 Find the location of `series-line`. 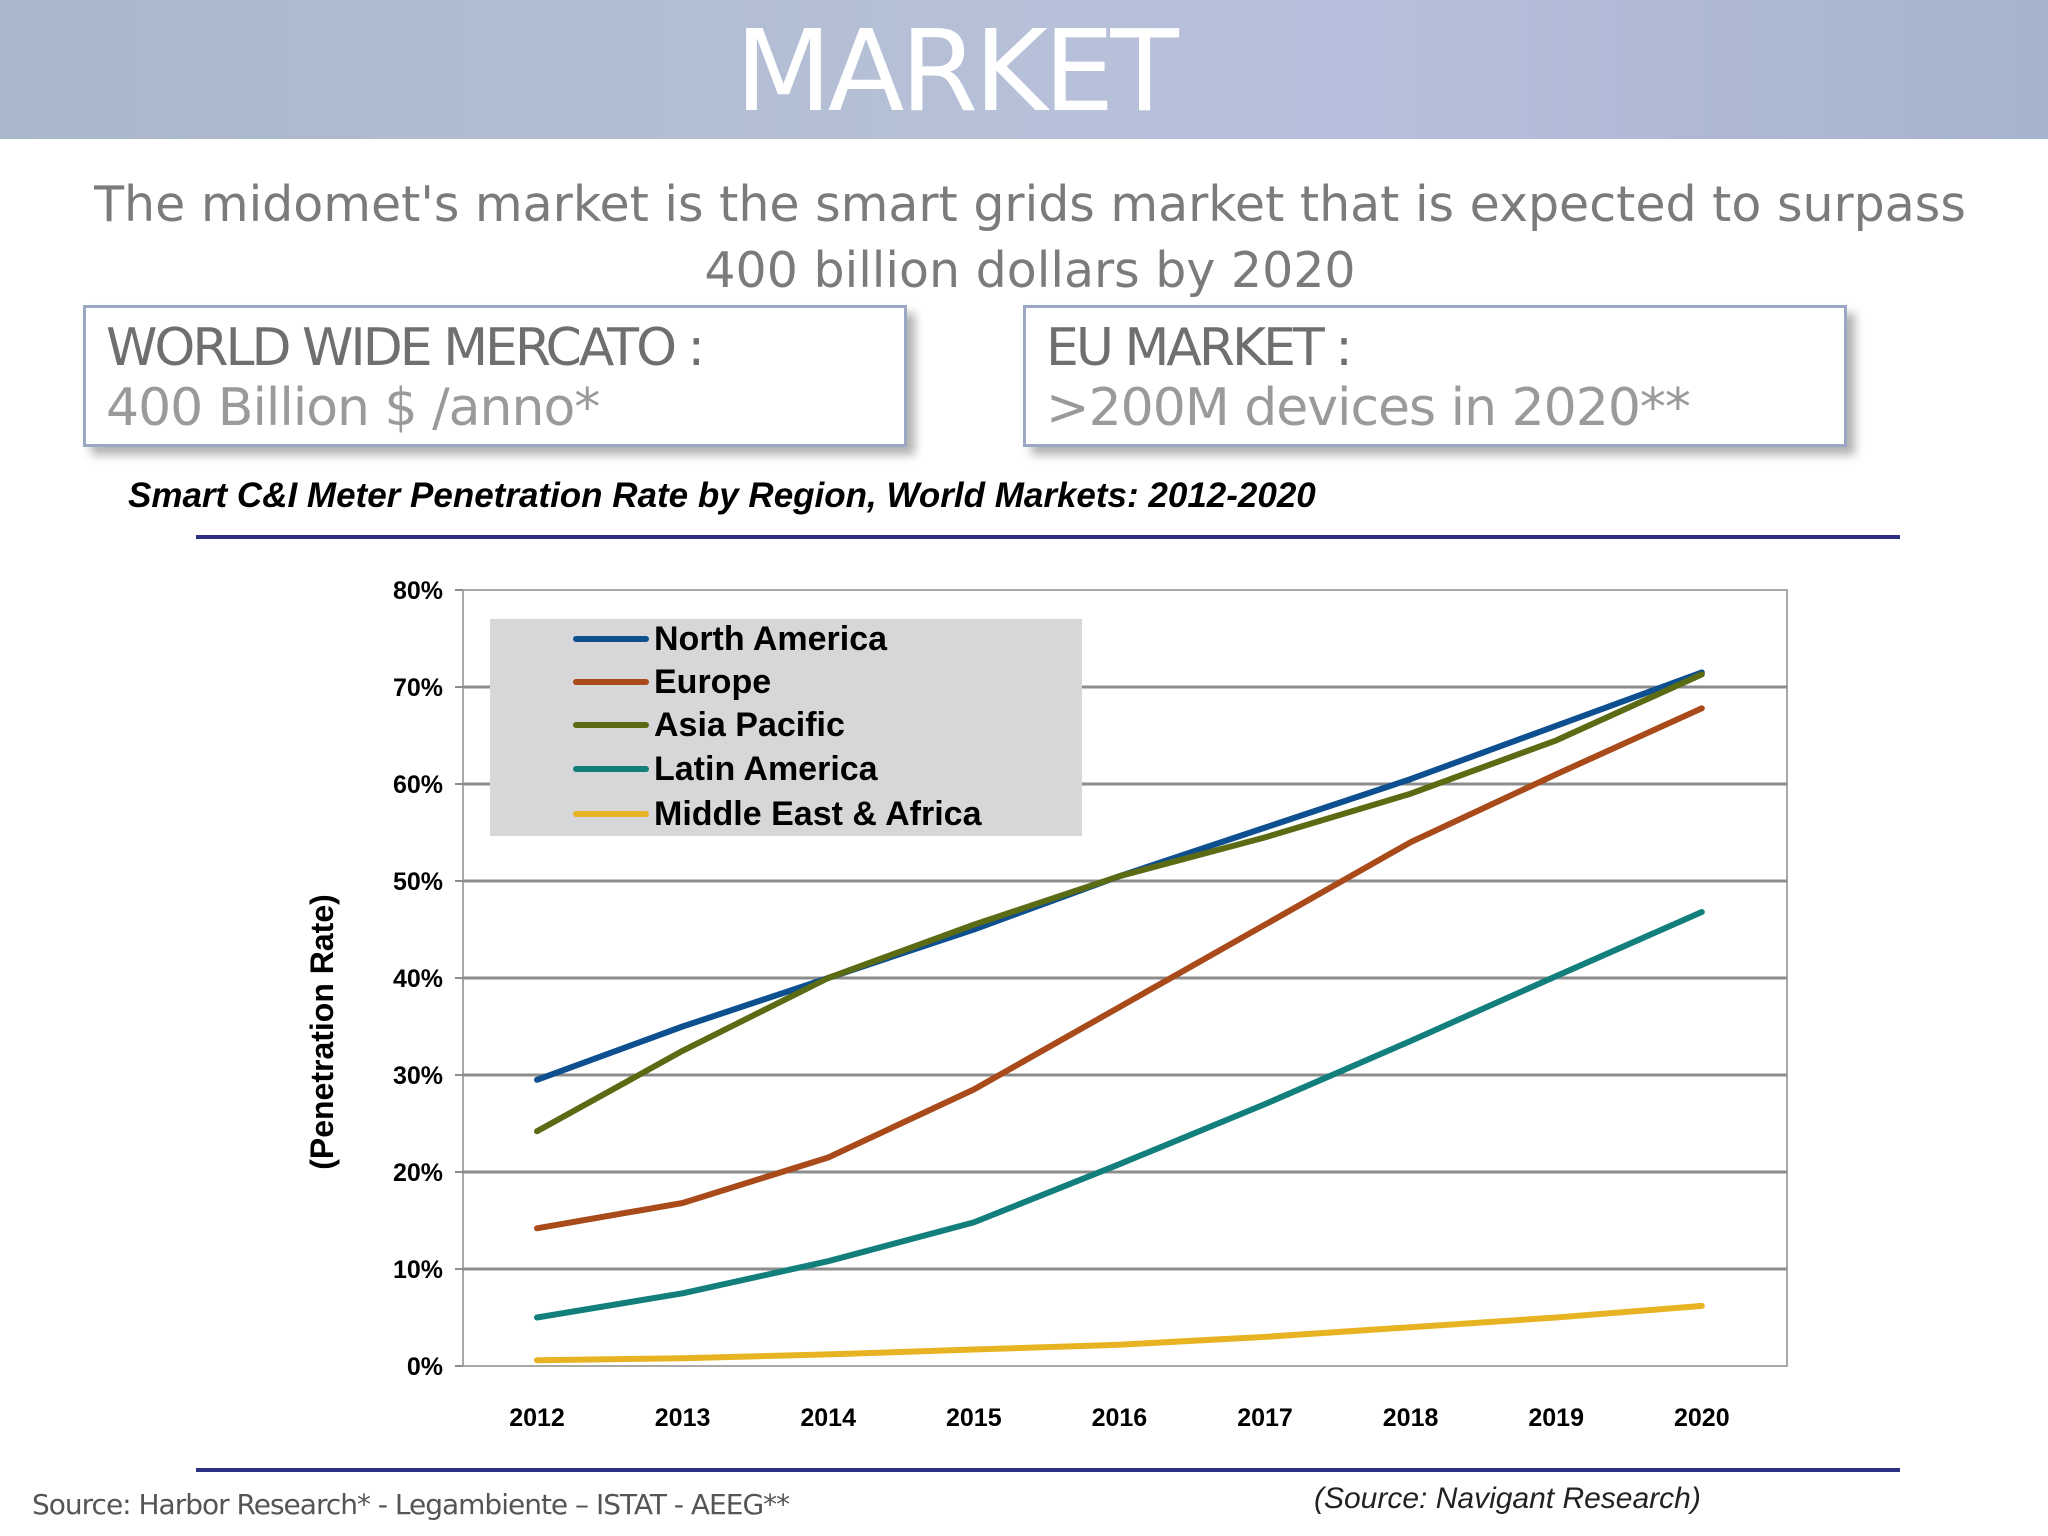

series-line is located at coordinates (1119, 1333).